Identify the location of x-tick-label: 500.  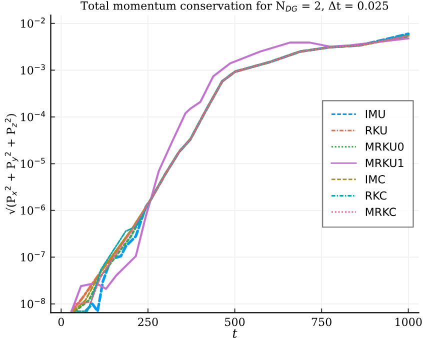
(235, 322).